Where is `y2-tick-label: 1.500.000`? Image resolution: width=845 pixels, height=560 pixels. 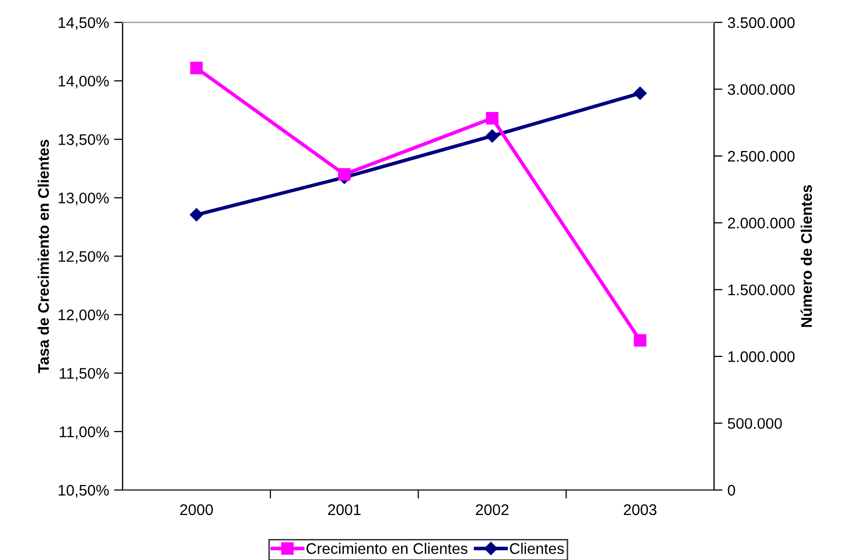
y2-tick-label: 1.500.000 is located at coordinates (761, 290).